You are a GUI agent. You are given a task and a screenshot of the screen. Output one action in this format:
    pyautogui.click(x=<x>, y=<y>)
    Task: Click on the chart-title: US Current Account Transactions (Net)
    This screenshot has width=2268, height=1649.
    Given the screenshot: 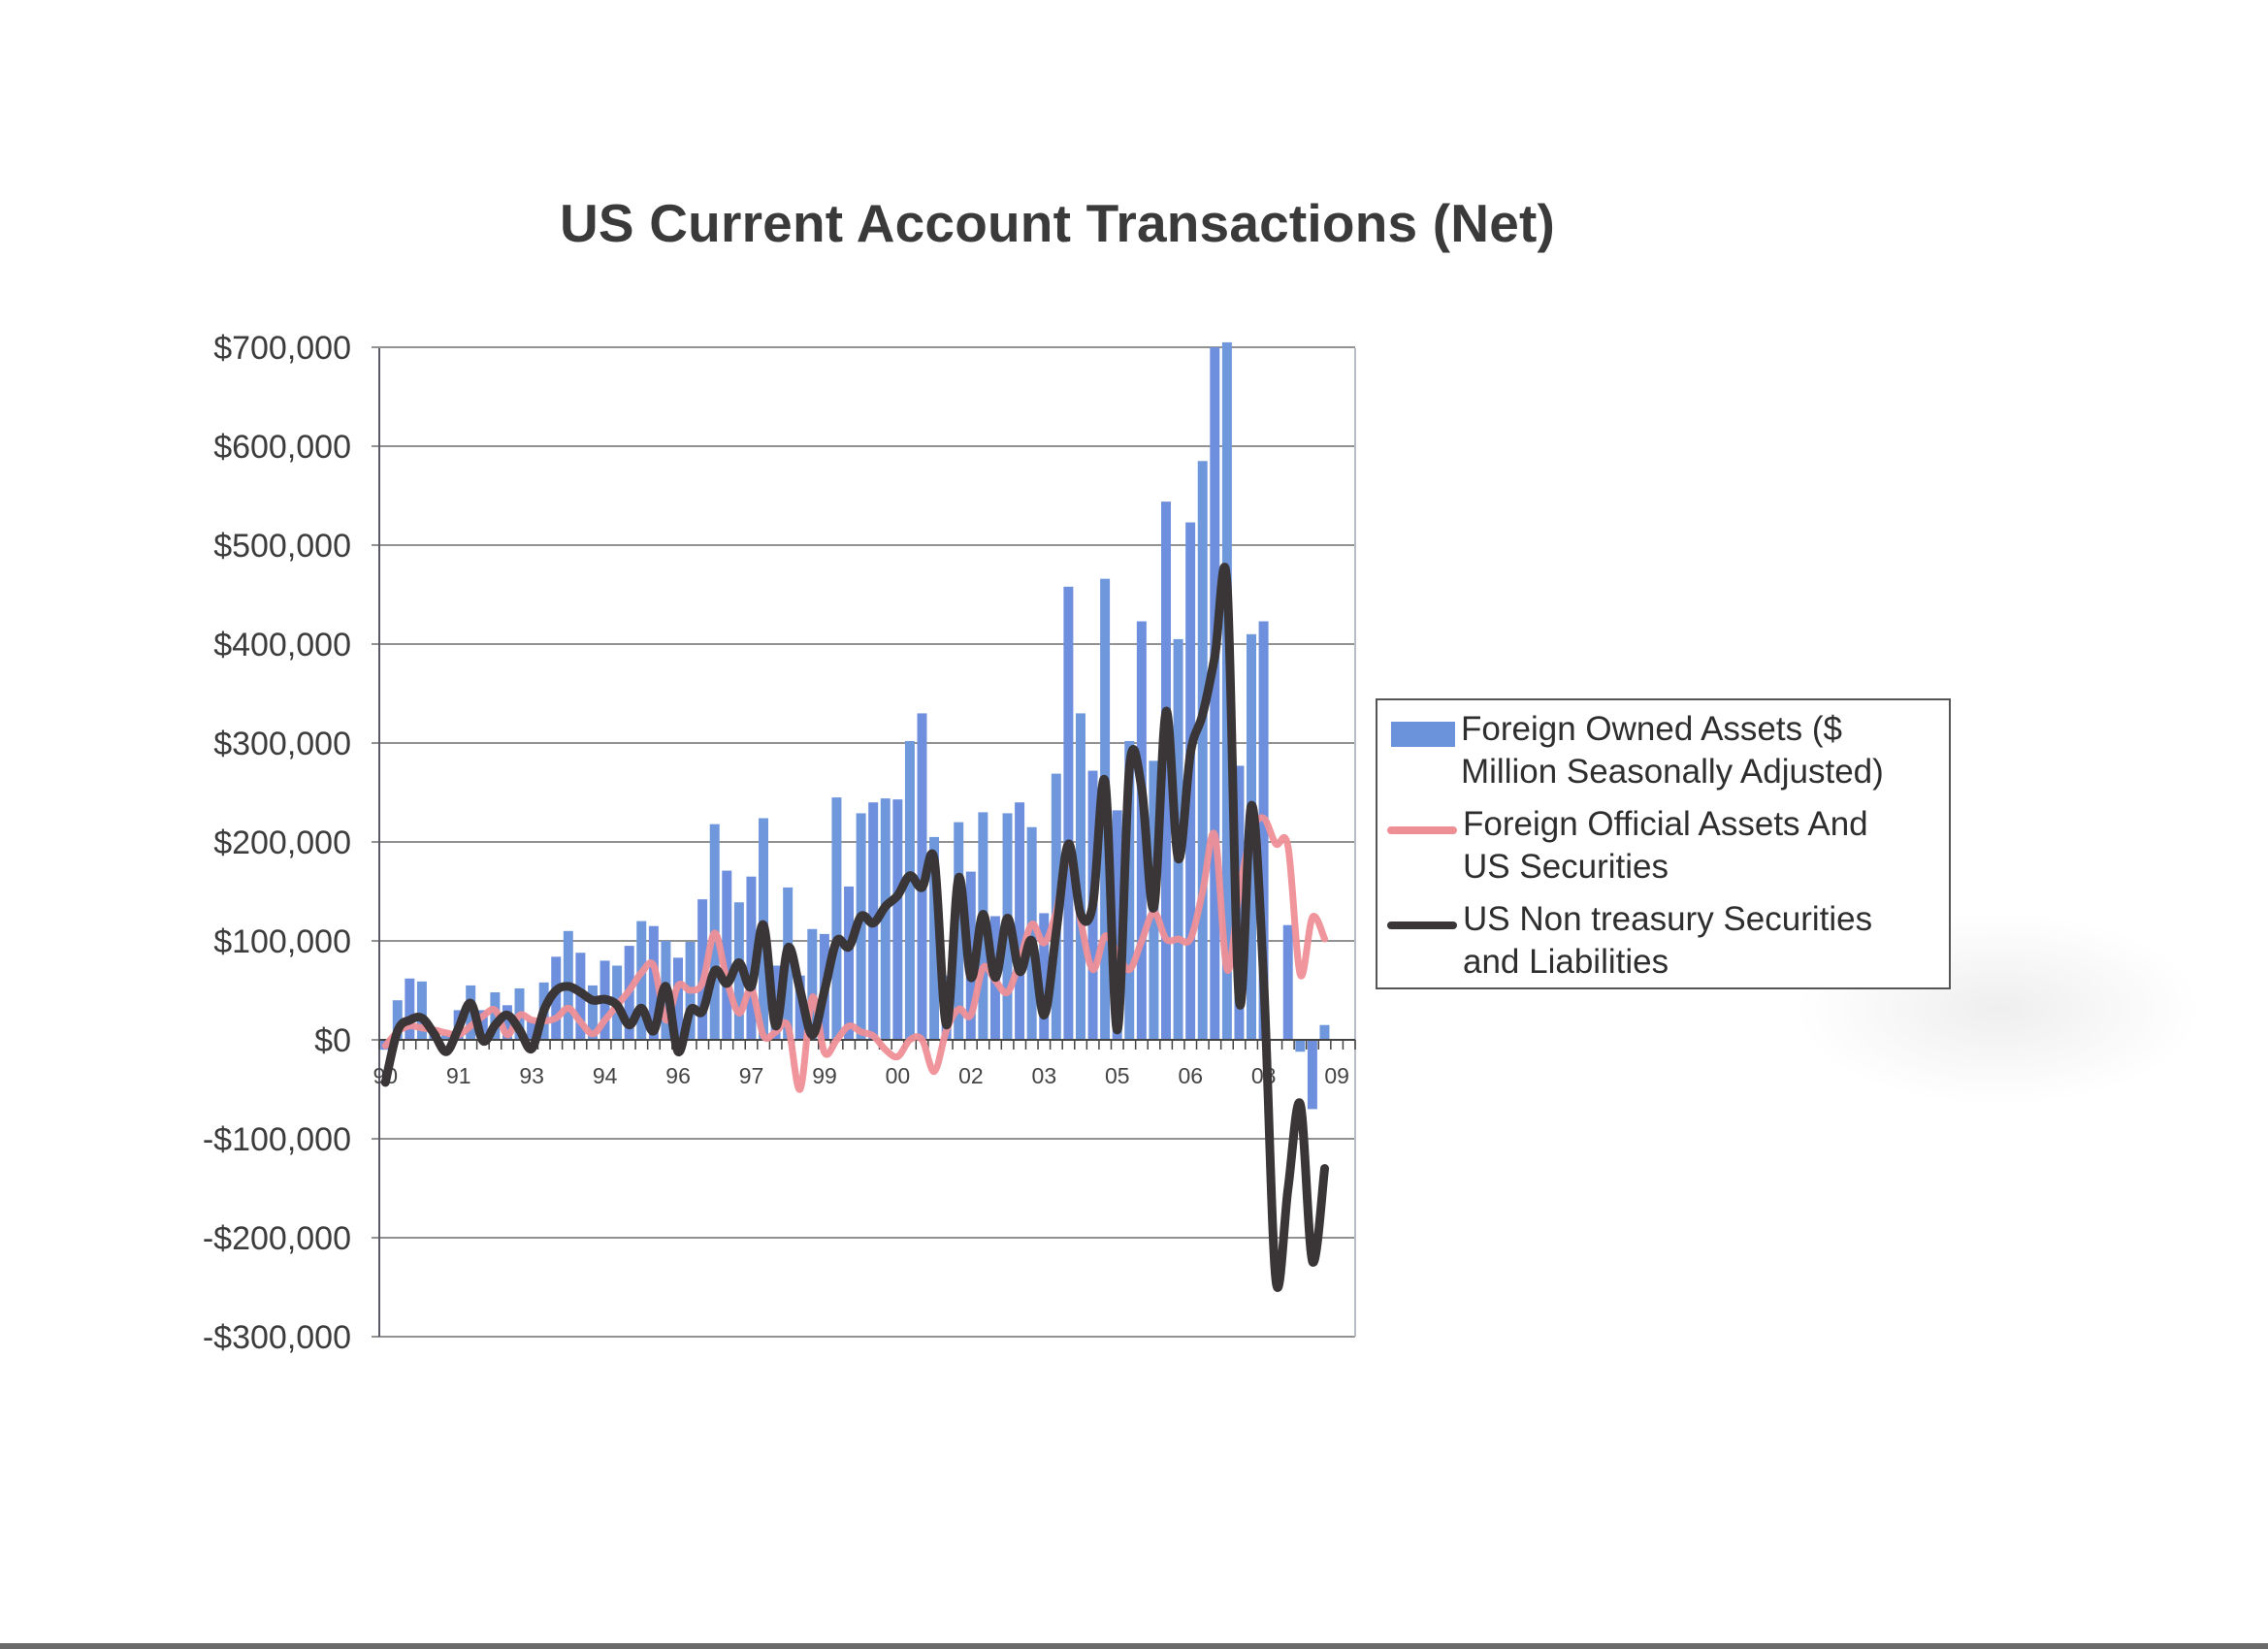 What is the action you would take?
    pyautogui.click(x=1057, y=223)
    